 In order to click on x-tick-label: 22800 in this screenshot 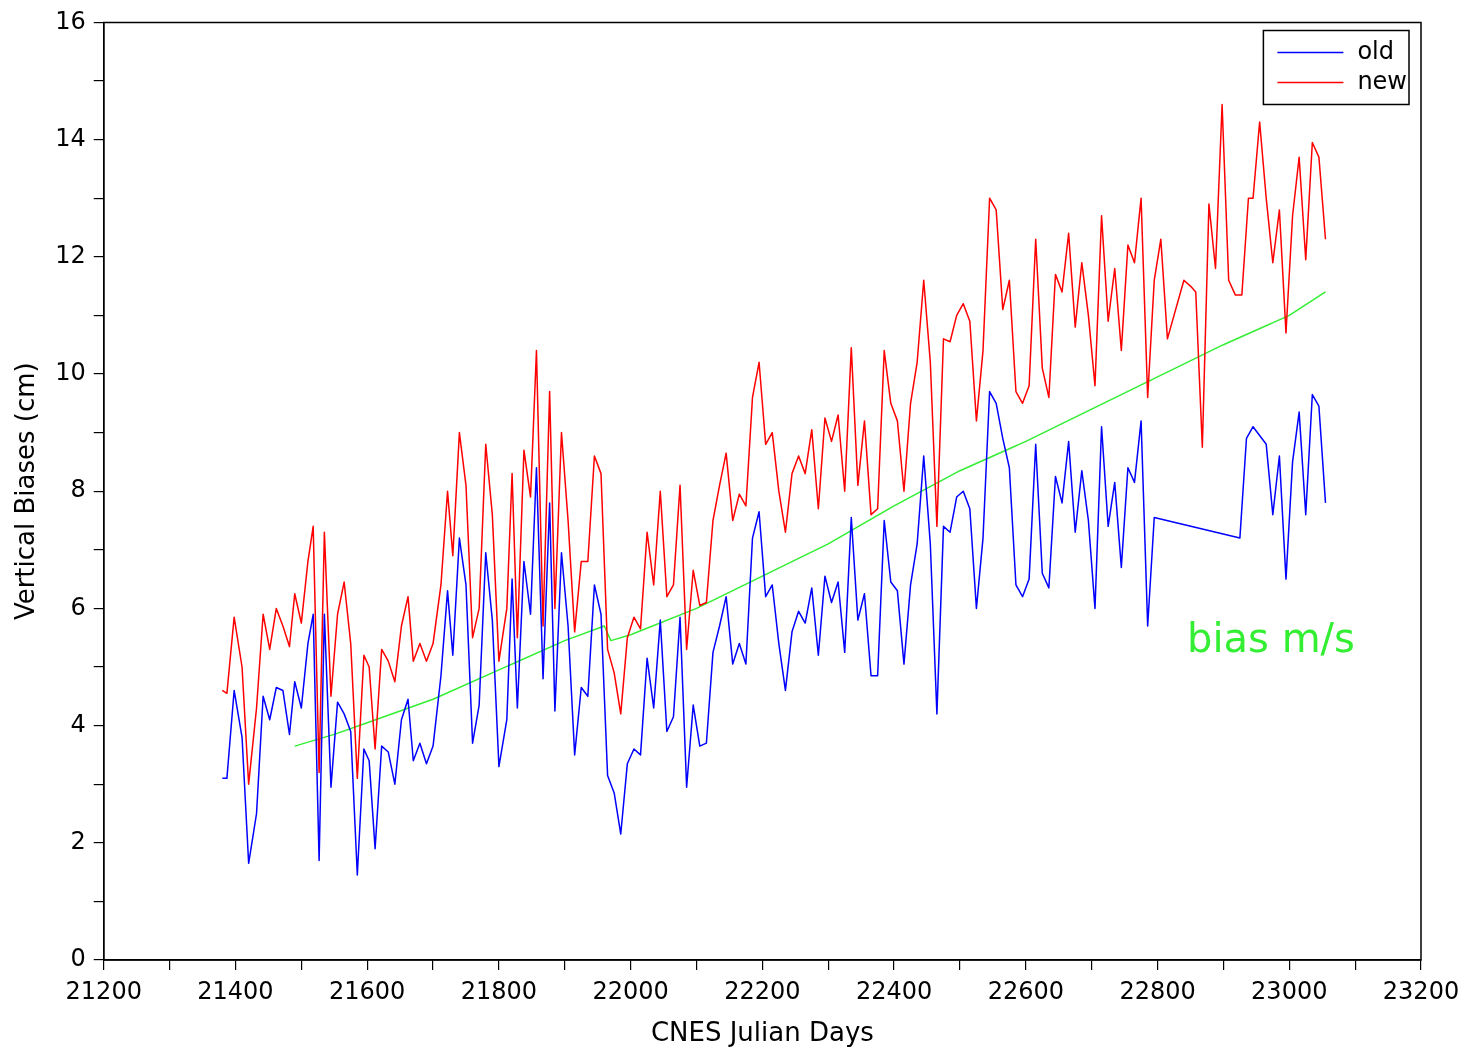, I will do `click(1157, 990)`.